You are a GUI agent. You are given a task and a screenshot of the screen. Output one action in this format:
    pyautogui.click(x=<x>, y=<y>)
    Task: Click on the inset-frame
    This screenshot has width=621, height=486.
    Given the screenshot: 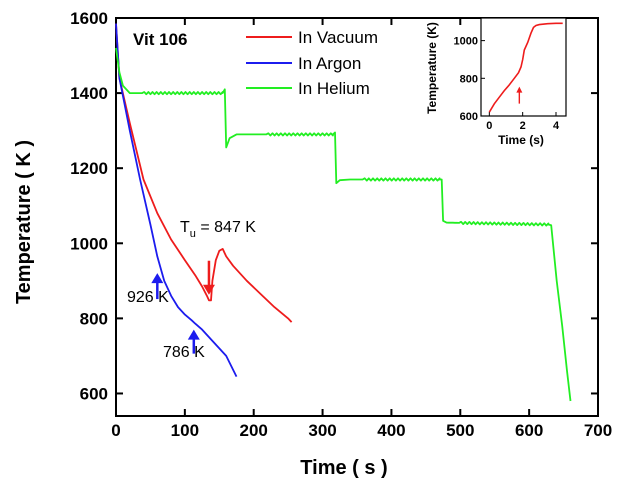 What is the action you would take?
    pyautogui.click(x=523, y=67)
    